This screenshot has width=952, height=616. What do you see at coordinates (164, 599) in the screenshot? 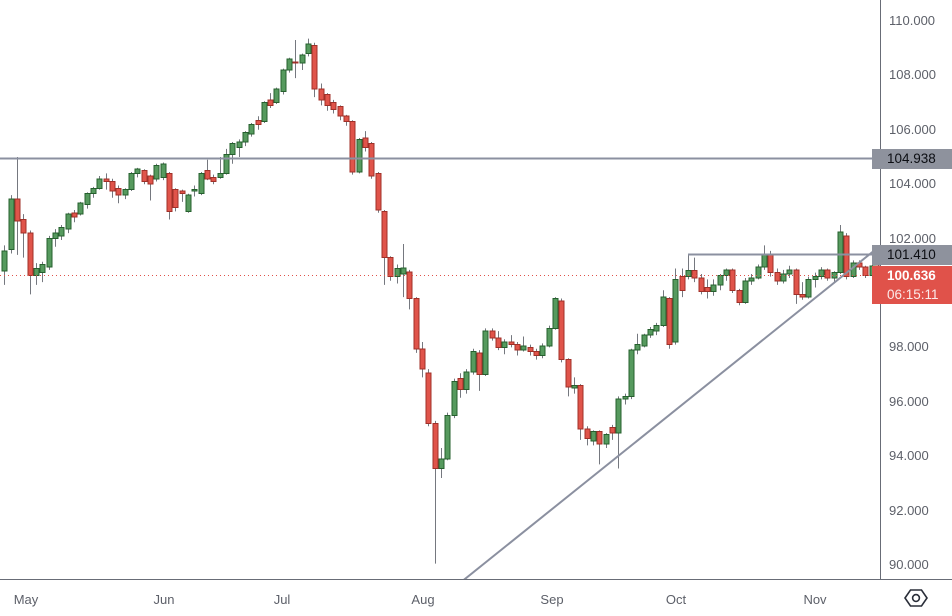
I see `time-axis-label: Jun` at bounding box center [164, 599].